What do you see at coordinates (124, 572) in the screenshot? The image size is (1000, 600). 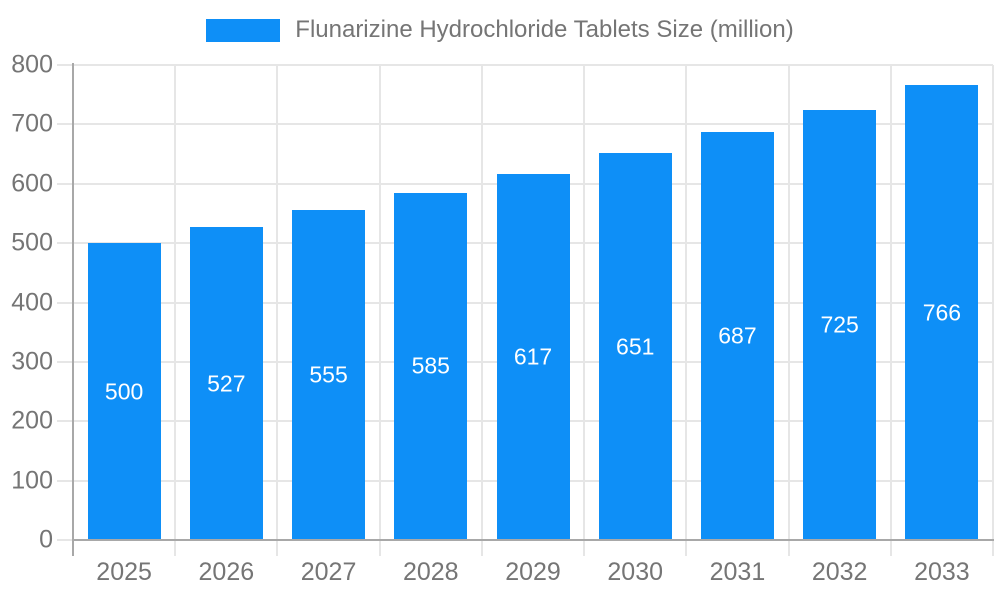 I see `x-axis-label: 2025` at bounding box center [124, 572].